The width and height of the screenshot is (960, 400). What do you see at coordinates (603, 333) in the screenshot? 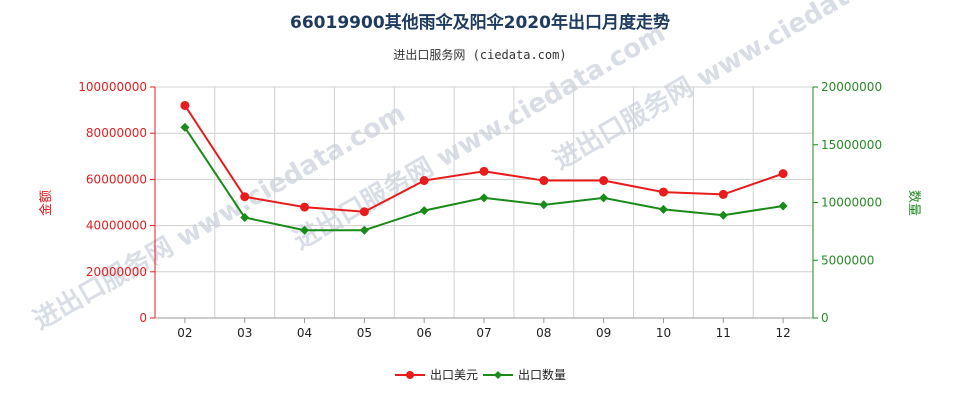
I see `x-tick-label: 09` at bounding box center [603, 333].